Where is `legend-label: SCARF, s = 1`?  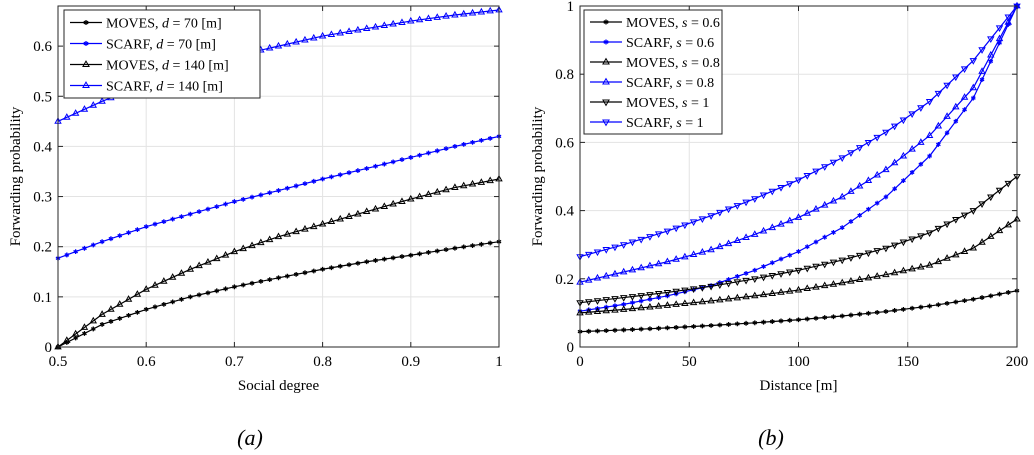
legend-label: SCARF, s = 1 is located at coordinates (665, 123).